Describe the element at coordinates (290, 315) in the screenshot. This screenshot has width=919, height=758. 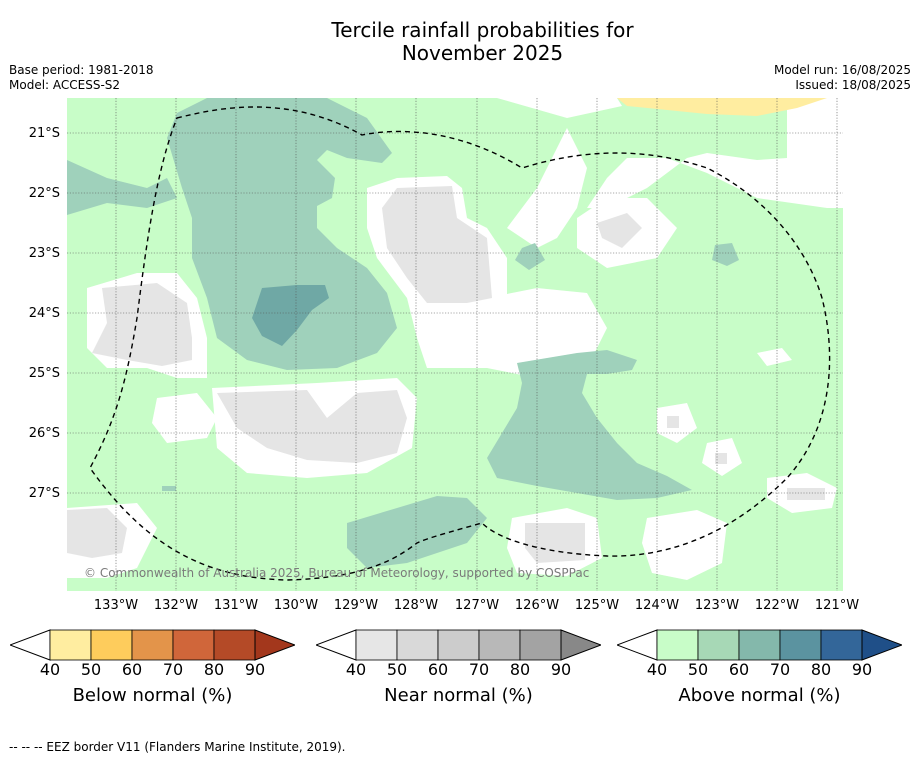
I see `above-60-region` at that location.